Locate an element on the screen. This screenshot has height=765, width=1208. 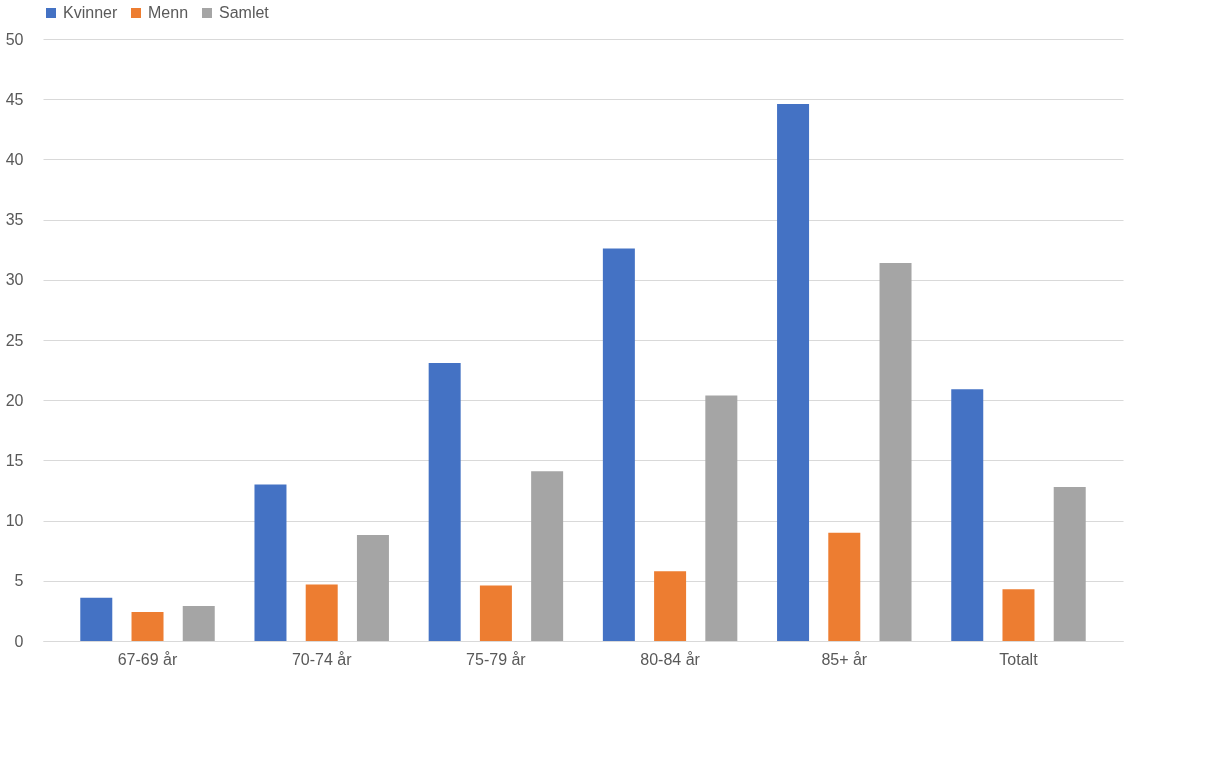
y-tick-label: 20 is located at coordinates (14, 400).